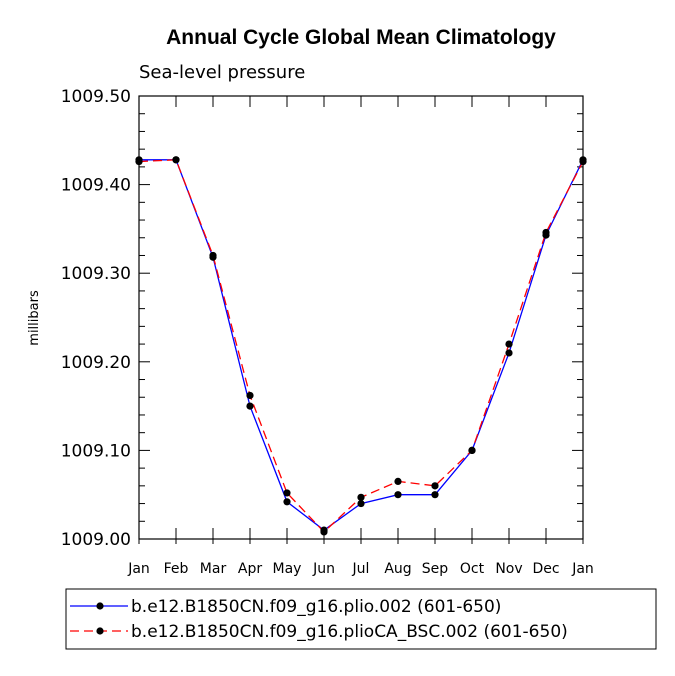 Image resolution: width=675 pixels, height=676 pixels. I want to click on x-tick-label: Jun, so click(323, 569).